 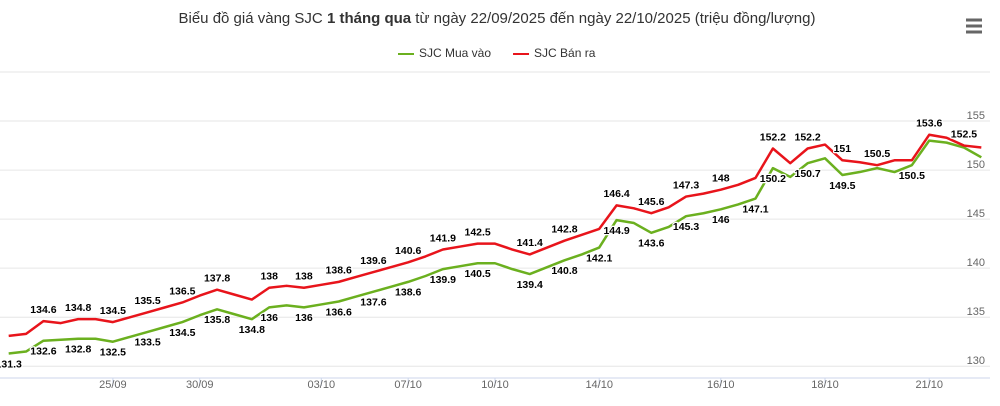 I want to click on data-label: 141.9, so click(x=443, y=238).